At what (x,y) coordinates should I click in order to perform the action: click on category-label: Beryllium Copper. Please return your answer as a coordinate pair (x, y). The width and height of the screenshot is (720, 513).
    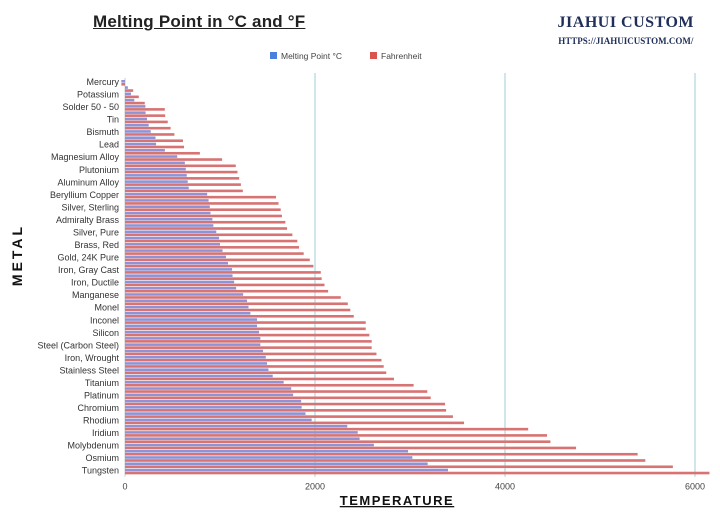
    Looking at the image, I should click on (84, 195).